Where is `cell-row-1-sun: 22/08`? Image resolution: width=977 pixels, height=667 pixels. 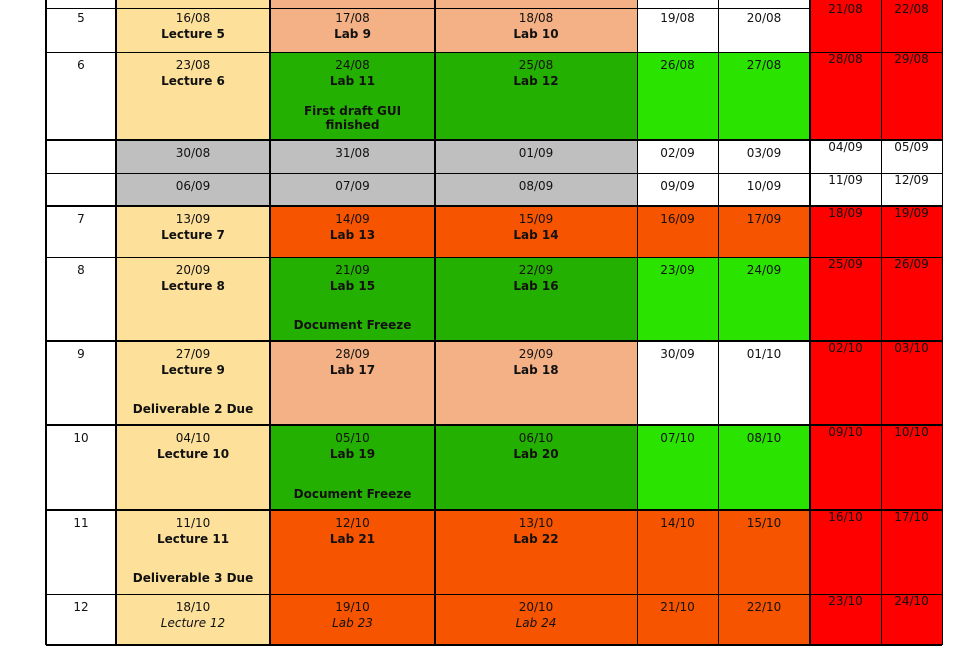 cell-row-1-sun: 22/08 is located at coordinates (911, 26).